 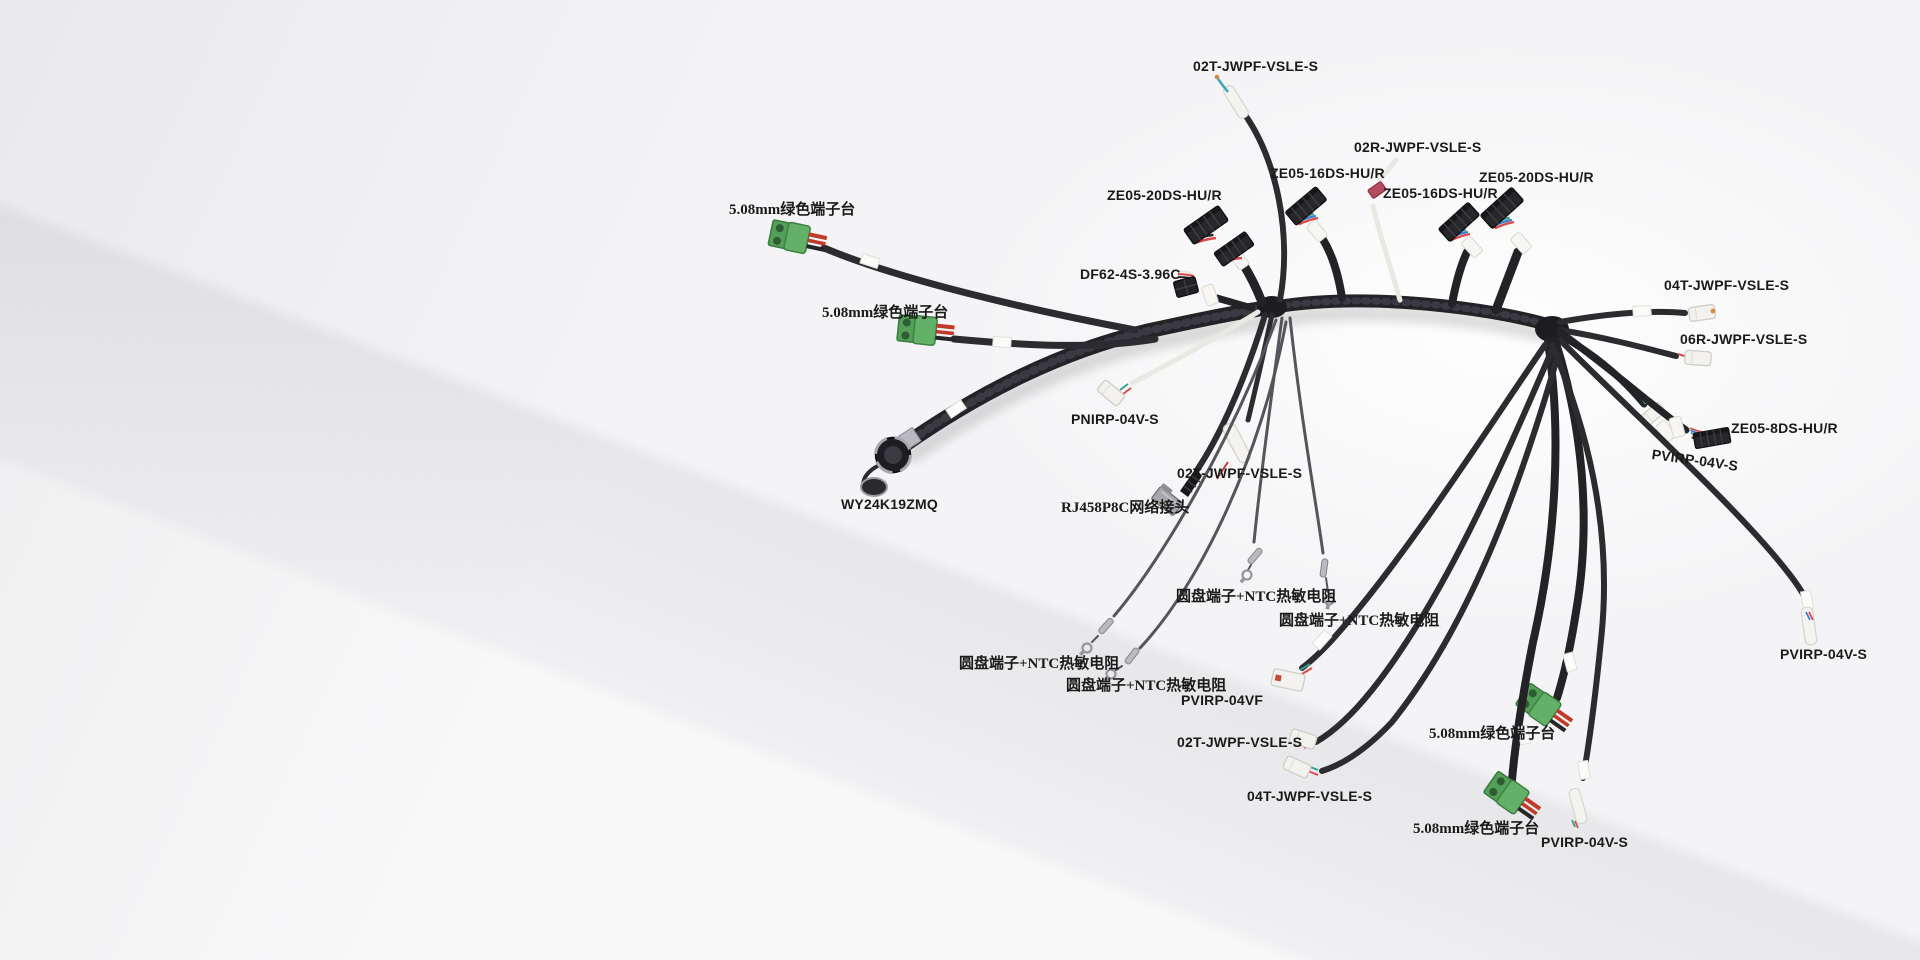 What do you see at coordinates (1637, 314) in the screenshot?
I see `04t-jwpf-right-connector` at bounding box center [1637, 314].